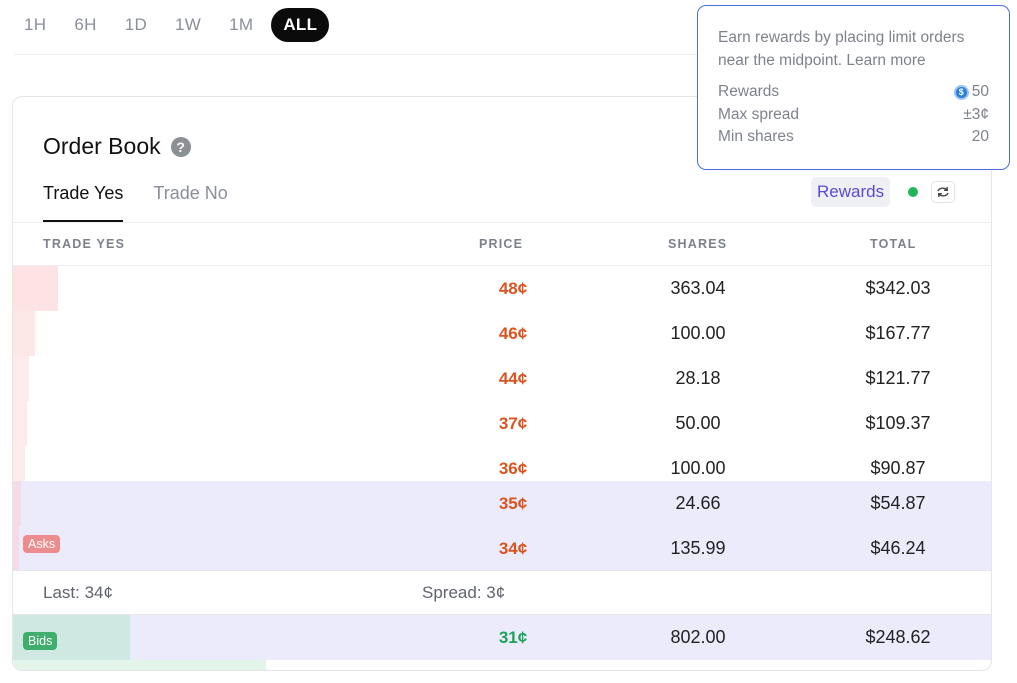 The image size is (1017, 683). I want to click on bid-price: 31¢, so click(513, 637).